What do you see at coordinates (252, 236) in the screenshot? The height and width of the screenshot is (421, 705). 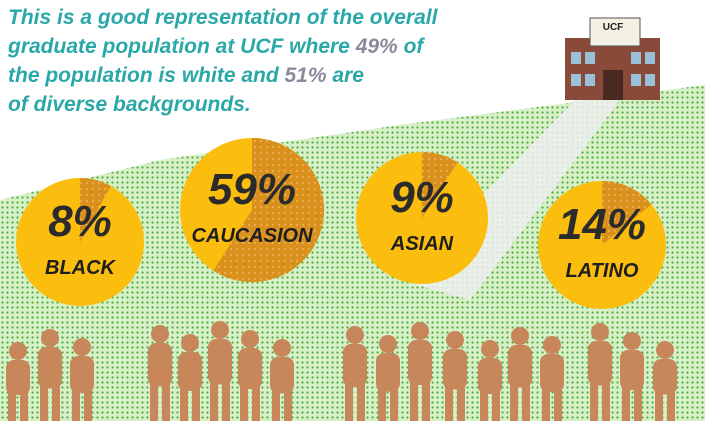 I see `category-label: CAUCASION` at bounding box center [252, 236].